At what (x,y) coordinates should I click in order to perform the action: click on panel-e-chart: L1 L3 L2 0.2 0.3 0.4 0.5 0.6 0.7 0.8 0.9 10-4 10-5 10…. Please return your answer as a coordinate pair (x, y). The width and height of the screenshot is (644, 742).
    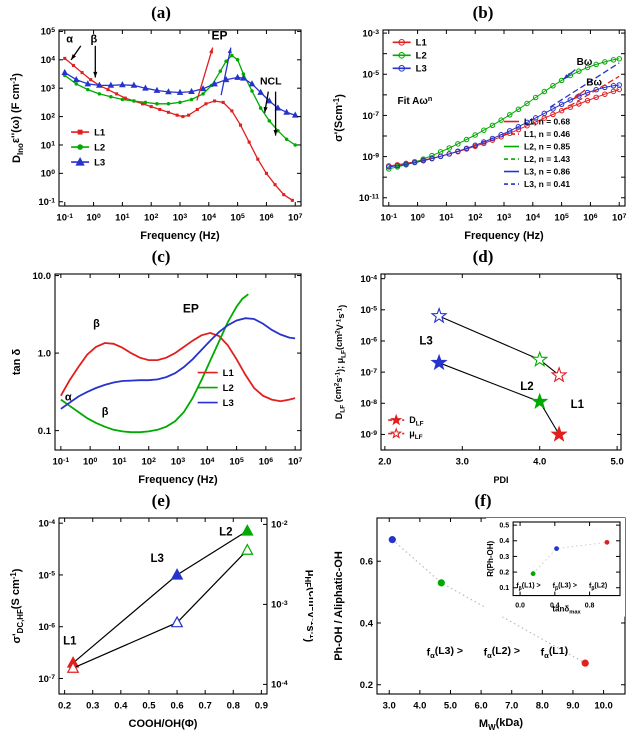
    Looking at the image, I should click on (164, 621).